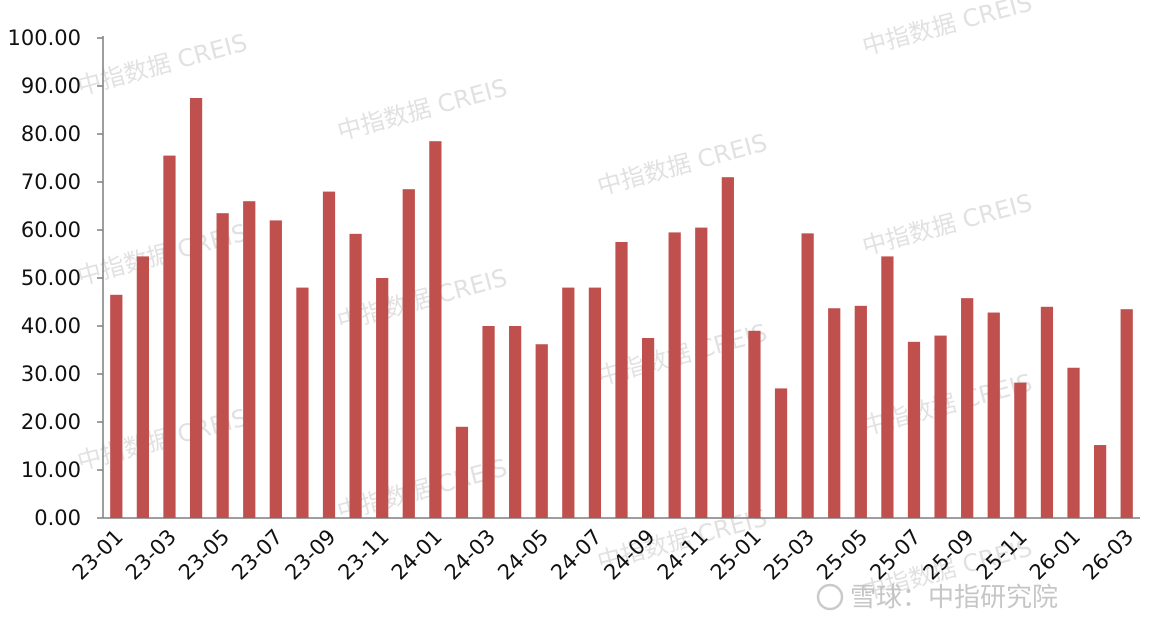 The width and height of the screenshot is (1164, 630). What do you see at coordinates (51, 326) in the screenshot?
I see `y-tick-label: 40.00` at bounding box center [51, 326].